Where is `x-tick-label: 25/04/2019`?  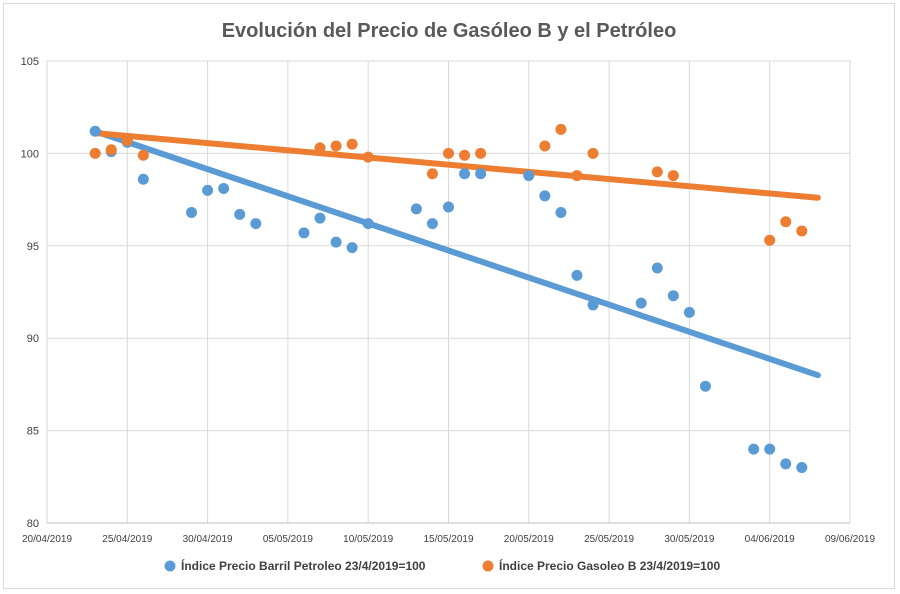
x-tick-label: 25/04/2019 is located at coordinates (127, 539).